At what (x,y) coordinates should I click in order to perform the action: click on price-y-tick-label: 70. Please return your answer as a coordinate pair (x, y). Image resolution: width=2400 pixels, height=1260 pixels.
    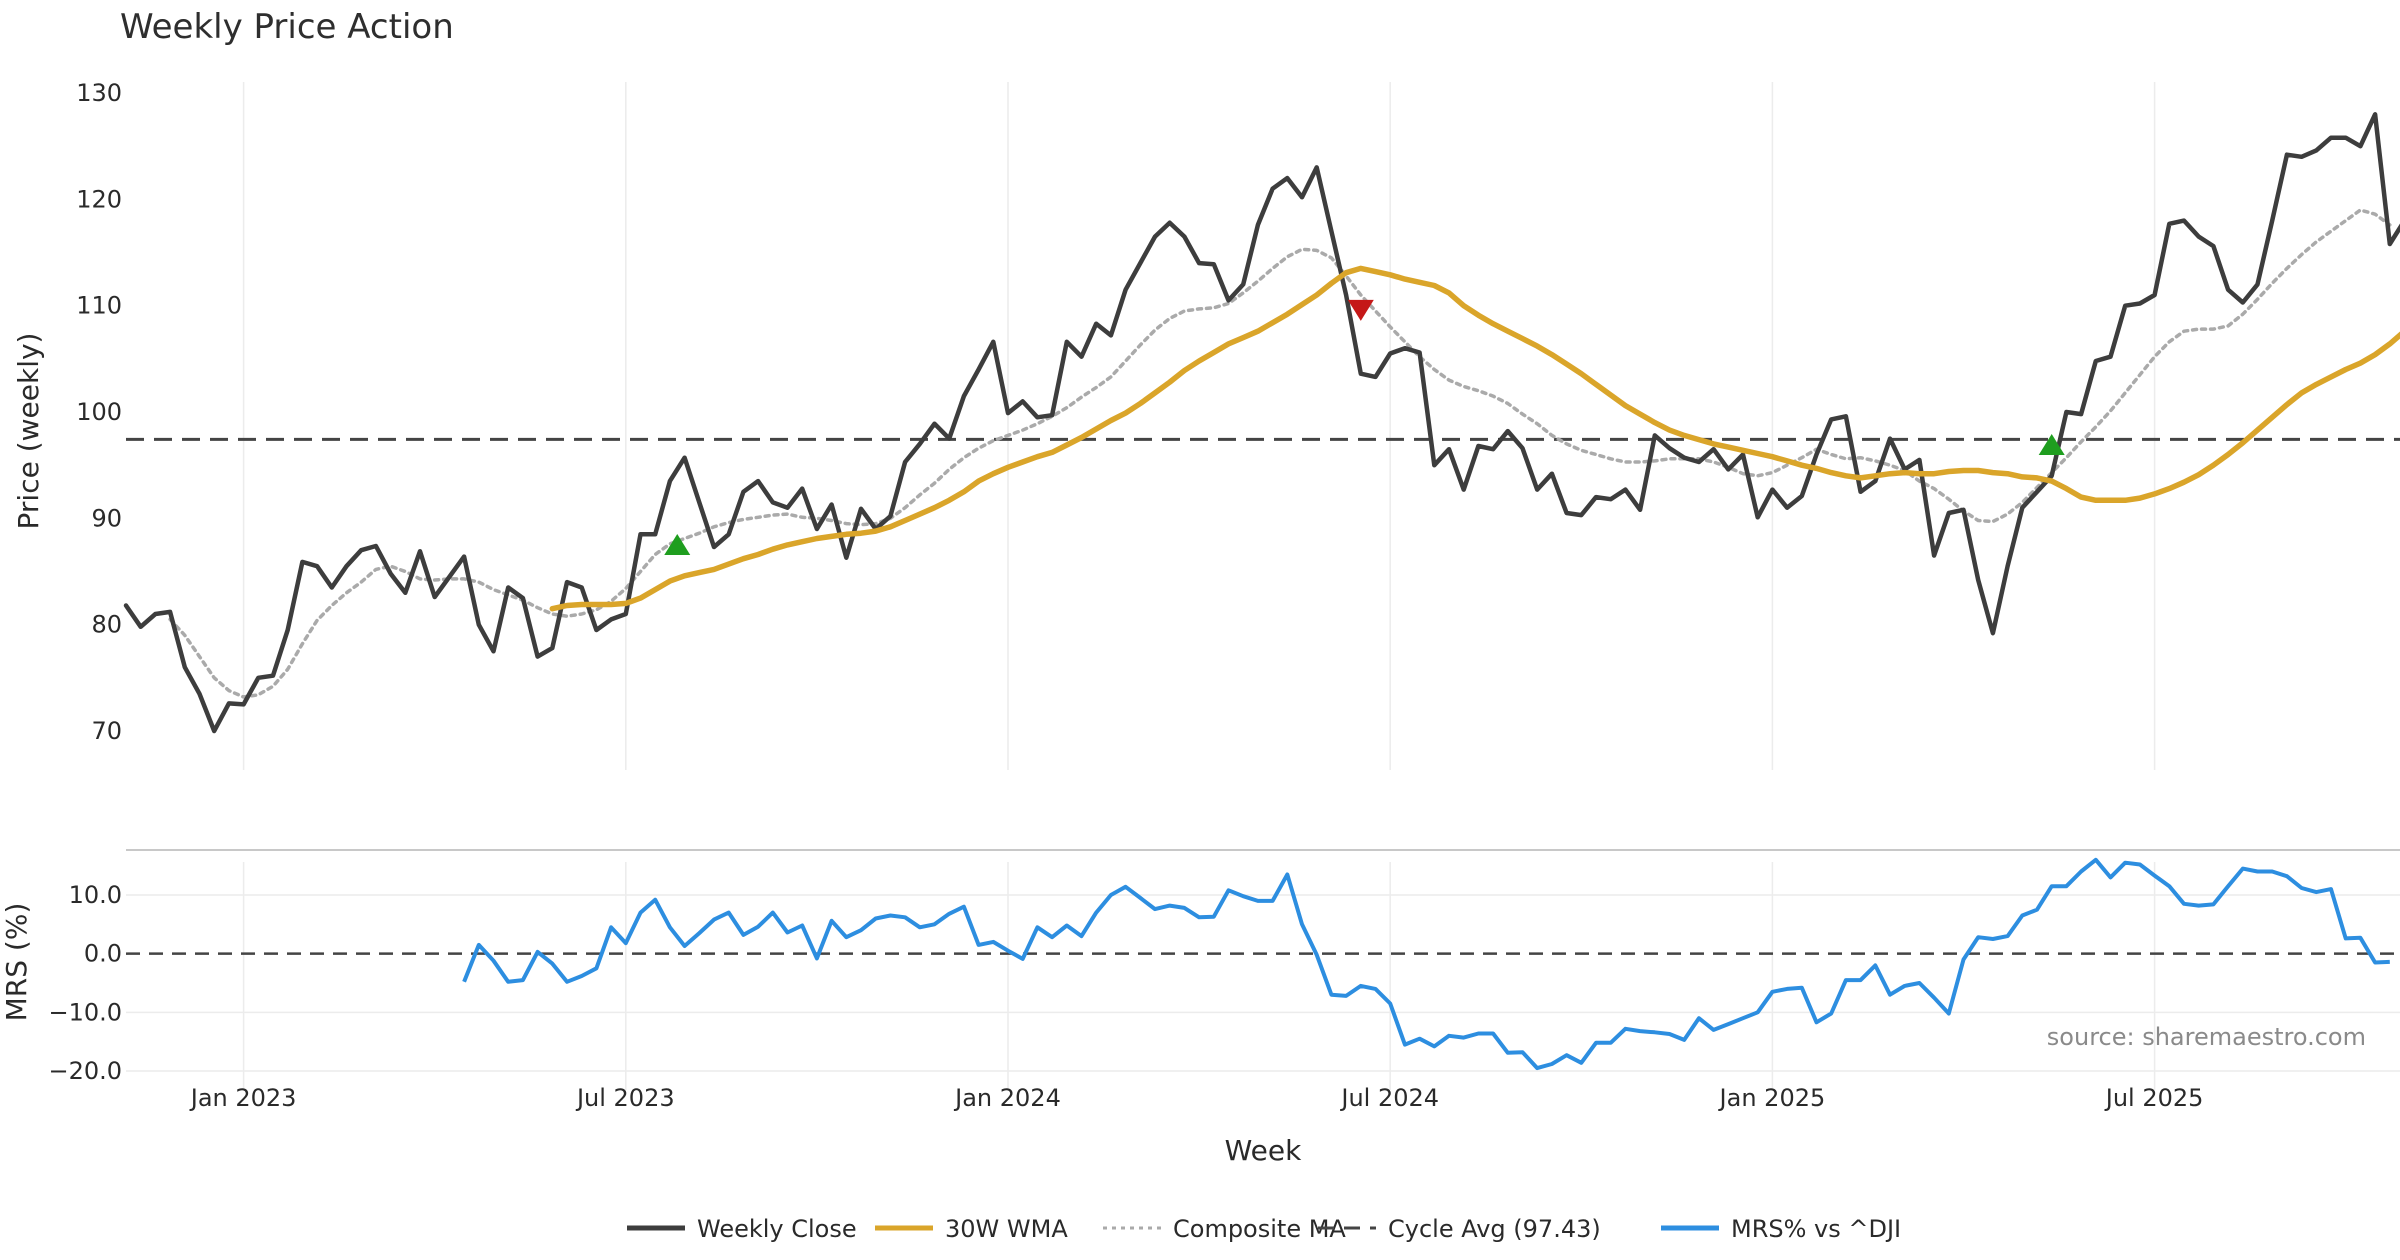
    Looking at the image, I should click on (106, 731).